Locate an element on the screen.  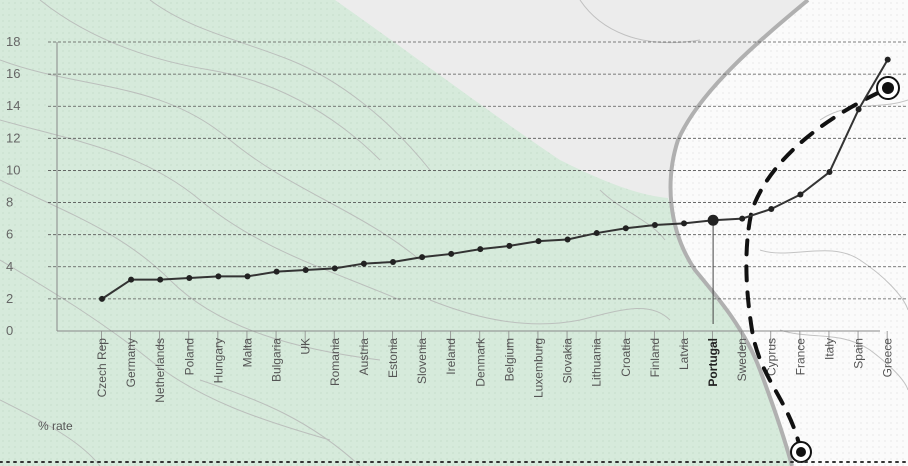
x-tick-label: Spain is located at coordinates (859, 353).